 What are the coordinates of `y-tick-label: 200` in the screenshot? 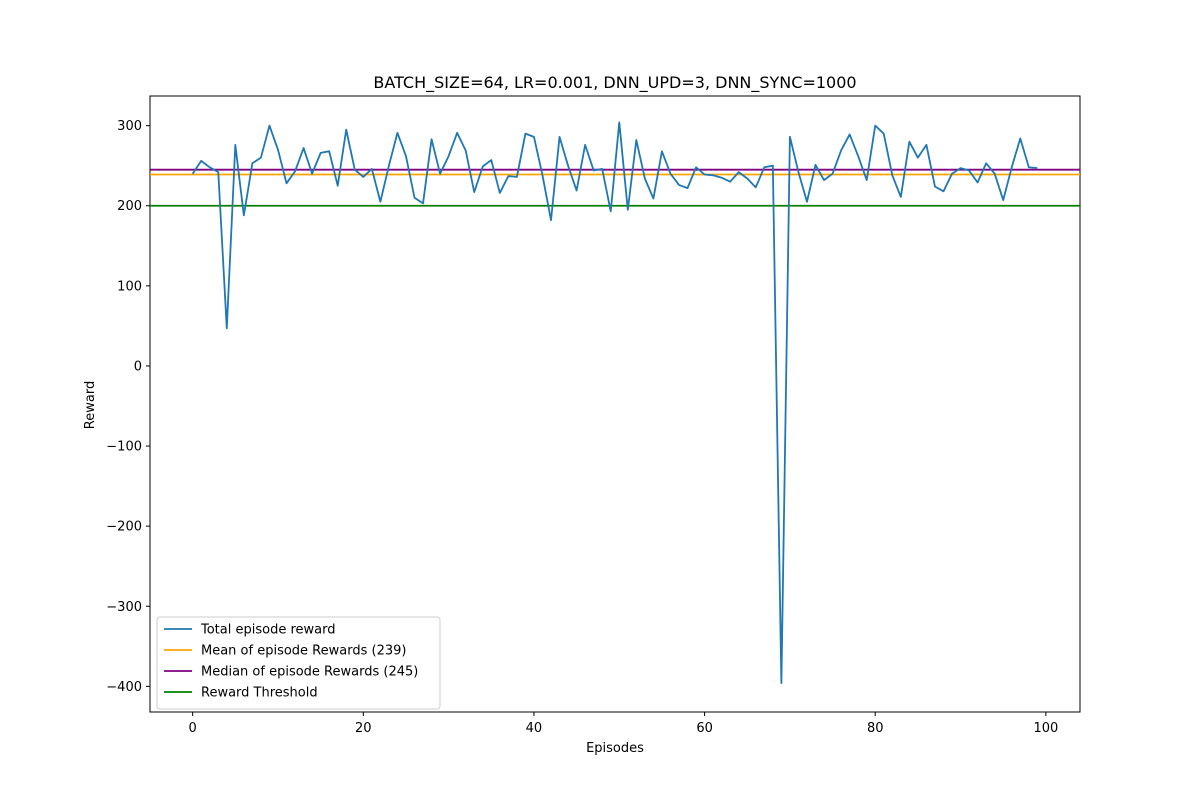 It's located at (129, 206).